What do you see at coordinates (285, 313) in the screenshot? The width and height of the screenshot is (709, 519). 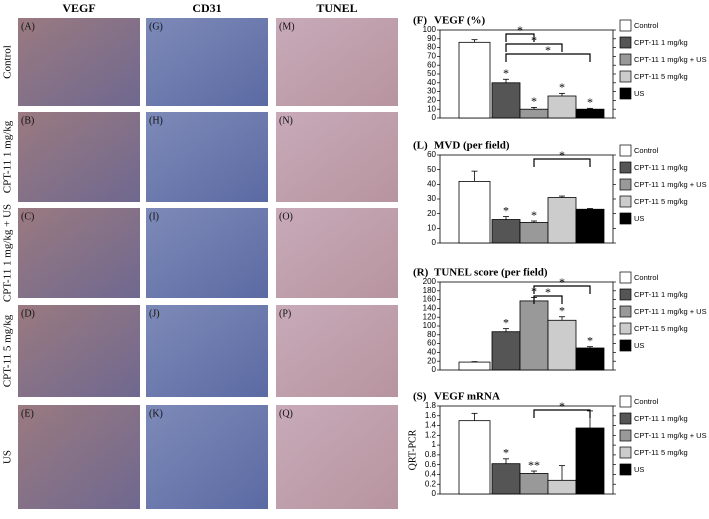 I see `panel-letter: (P)` at bounding box center [285, 313].